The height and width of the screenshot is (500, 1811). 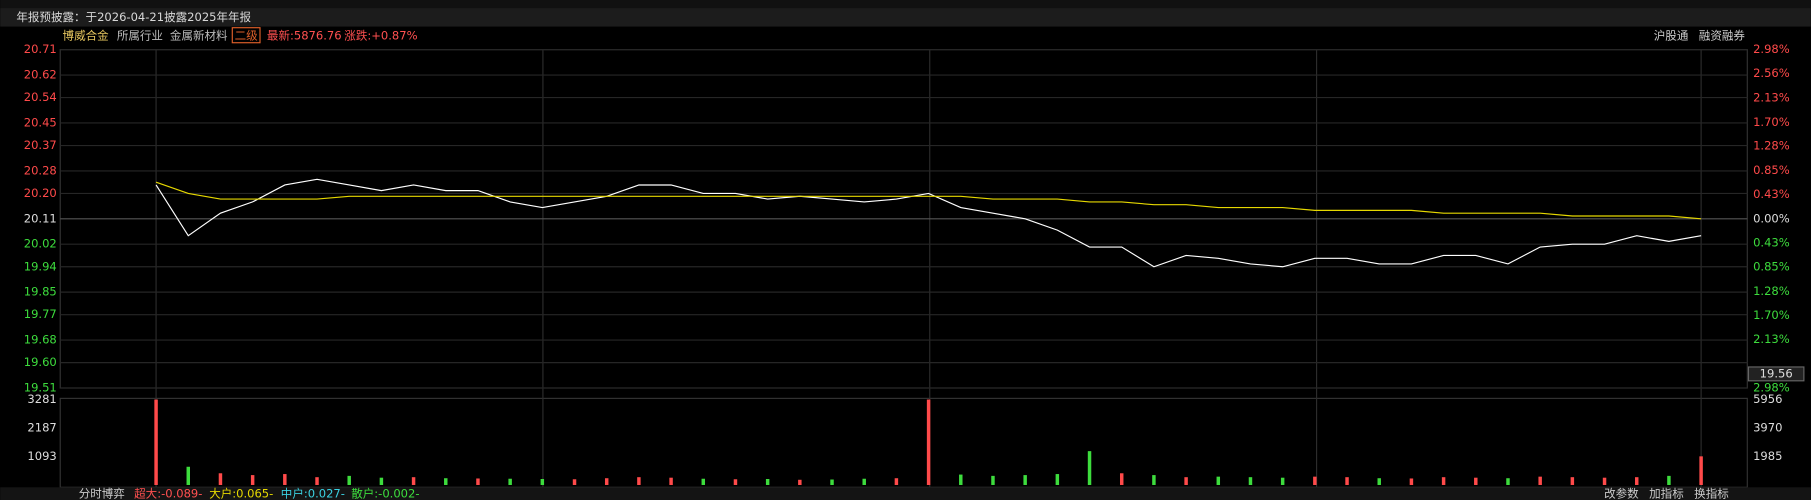 I want to click on flow-small: 散户:-0.002-, so click(x=385, y=493).